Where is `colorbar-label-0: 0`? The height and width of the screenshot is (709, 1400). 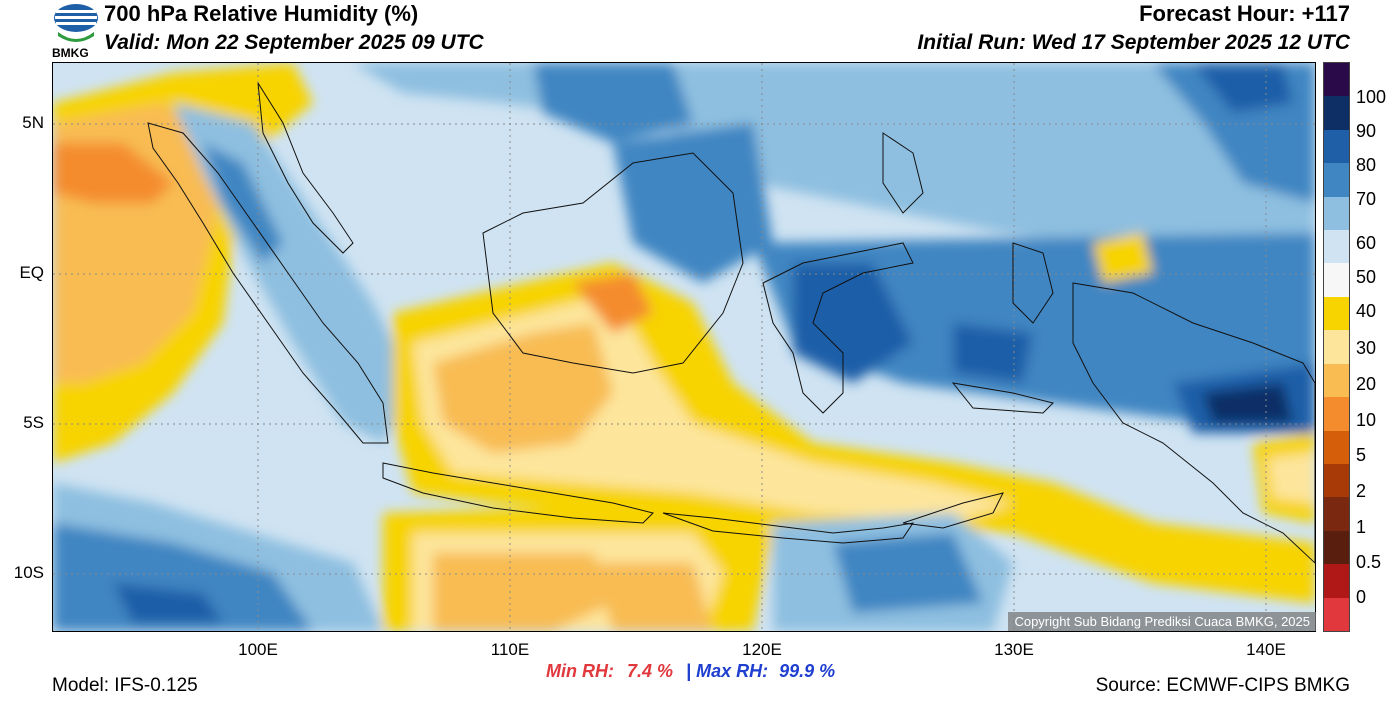 colorbar-label-0: 0 is located at coordinates (1361, 597).